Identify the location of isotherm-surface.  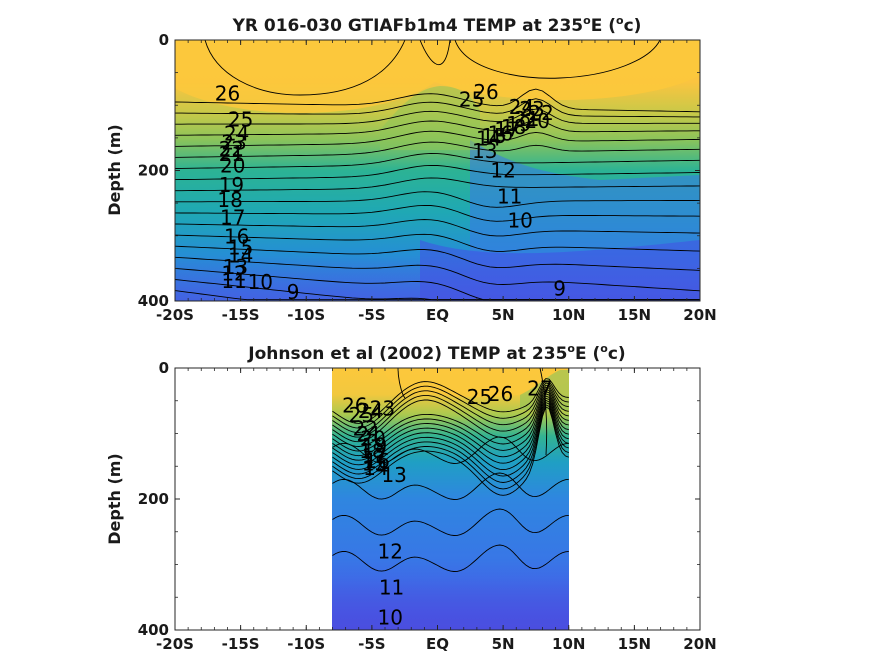
(401, 383).